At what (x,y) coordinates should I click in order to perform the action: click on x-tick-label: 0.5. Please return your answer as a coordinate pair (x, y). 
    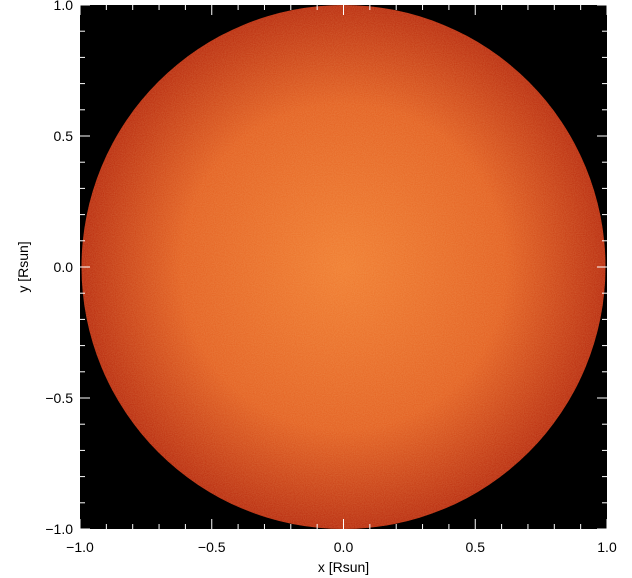
    Looking at the image, I should click on (476, 547).